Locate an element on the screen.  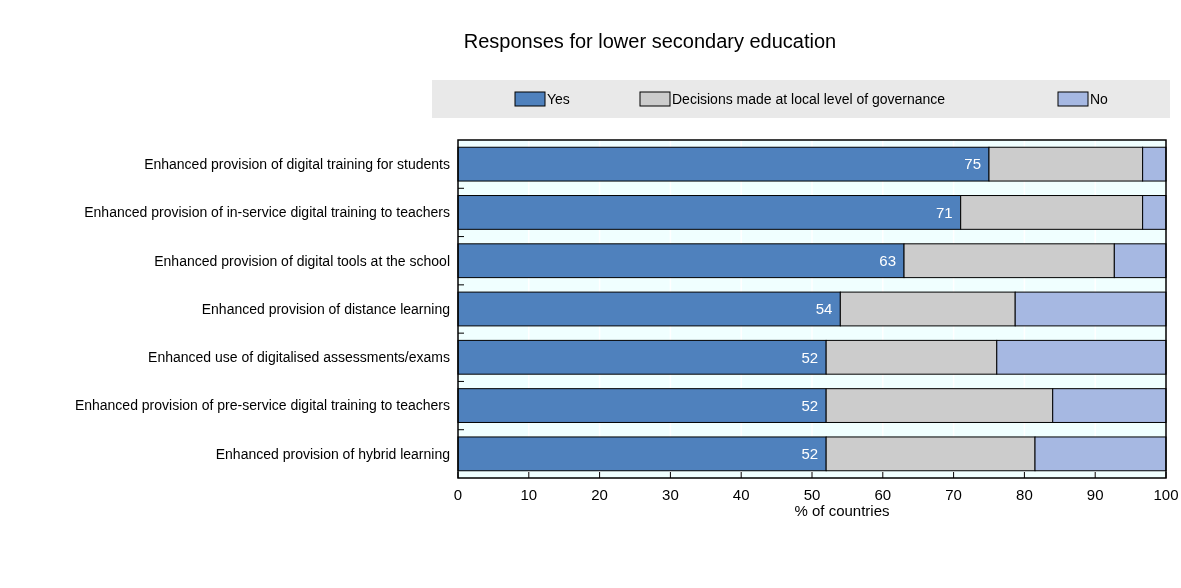
y-tick-label: Enhanced use of digitalised assessments/exams is located at coordinates (299, 357).